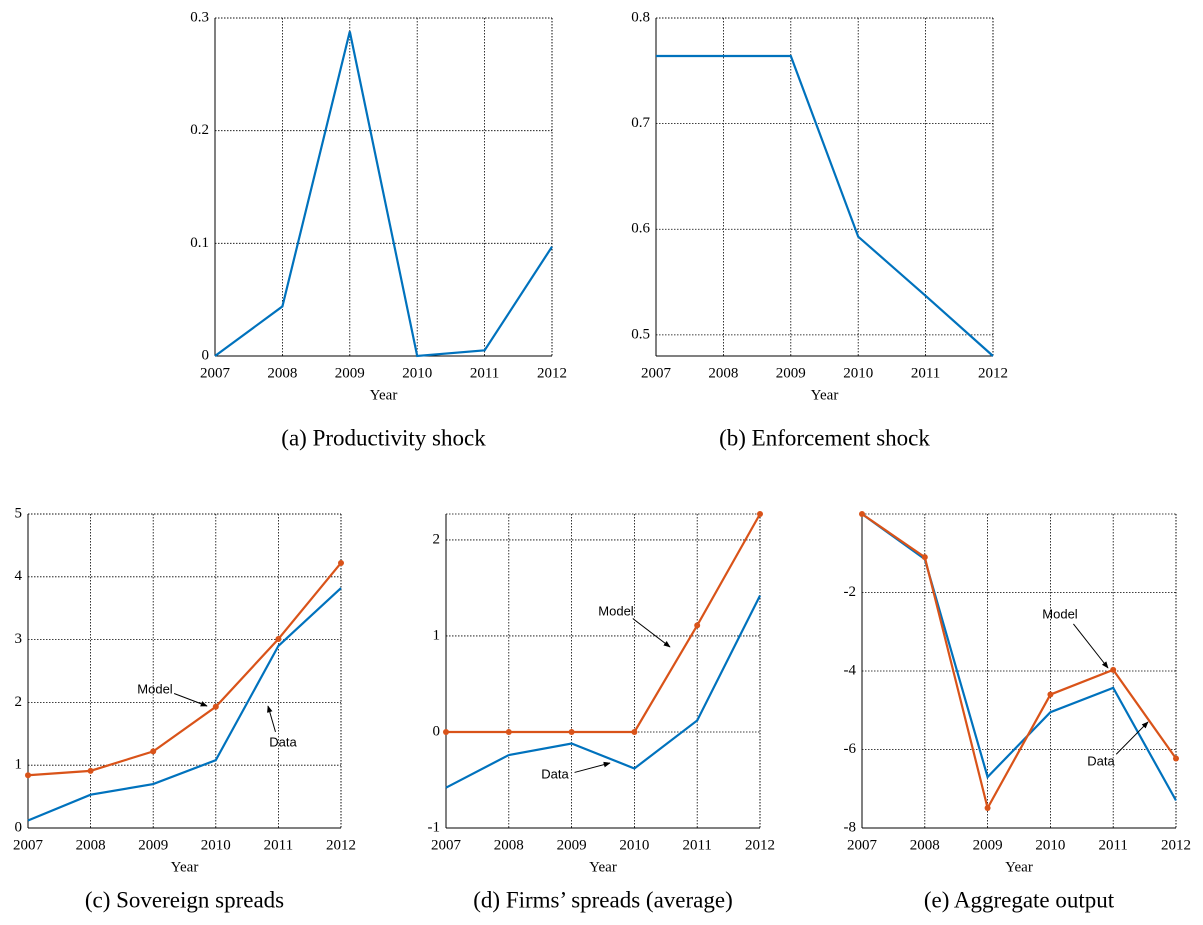 Image resolution: width=1203 pixels, height=925 pixels. I want to click on y-tick-label: -6, so click(850, 749).